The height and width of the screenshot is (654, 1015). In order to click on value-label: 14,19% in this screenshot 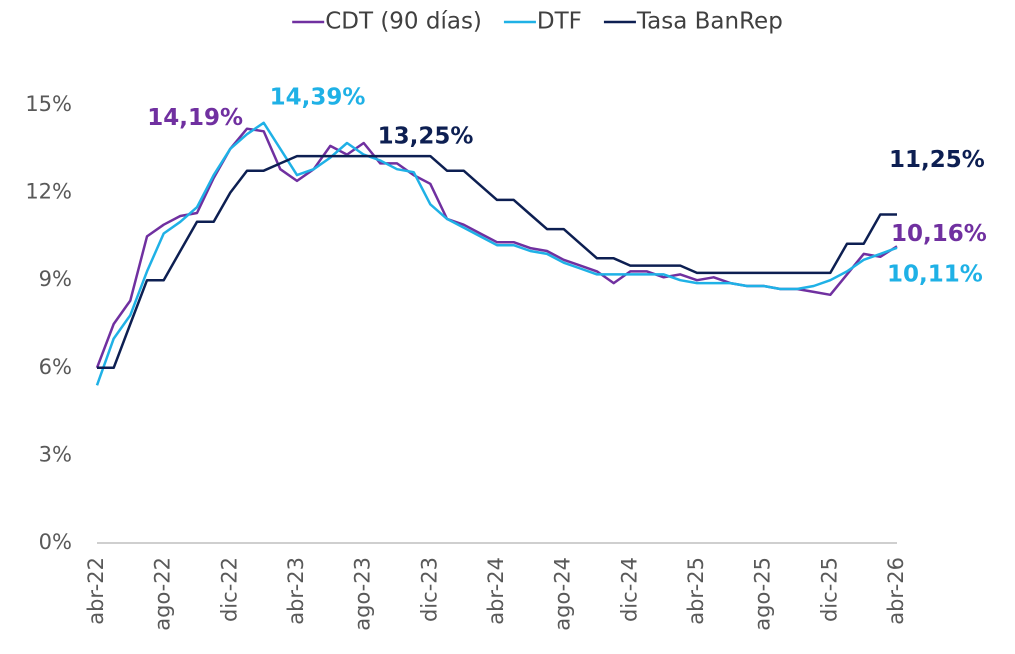, I will do `click(195, 118)`.